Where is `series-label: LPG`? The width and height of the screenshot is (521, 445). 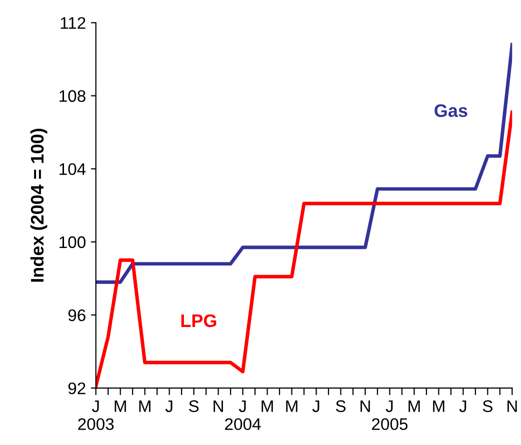 series-label: LPG is located at coordinates (198, 321).